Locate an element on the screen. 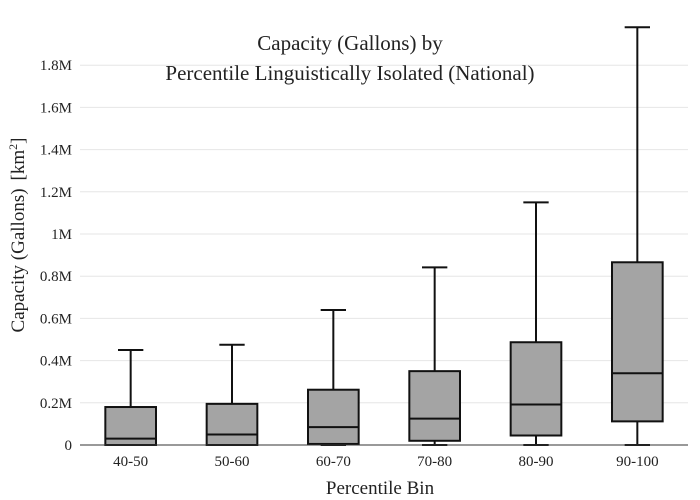 This screenshot has height=500, width=700. y-tick-label: 1M is located at coordinates (61, 235).